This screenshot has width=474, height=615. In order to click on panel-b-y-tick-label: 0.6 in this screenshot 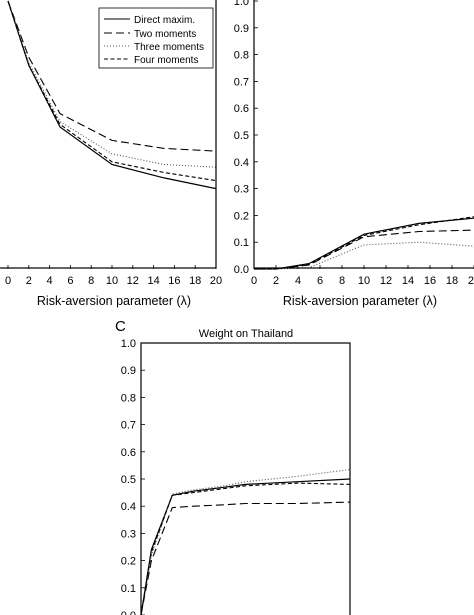, I will do `click(241, 109)`.